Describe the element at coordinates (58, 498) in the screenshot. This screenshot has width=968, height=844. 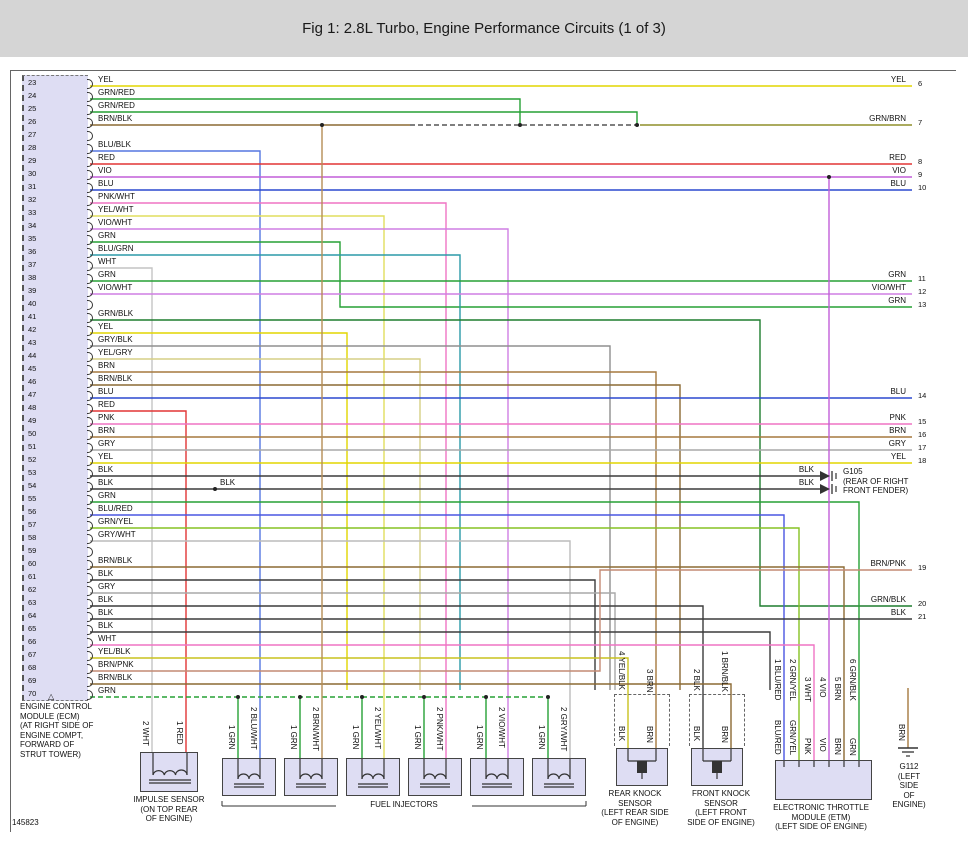
I see `ecm-pin-row: 55` at that location.